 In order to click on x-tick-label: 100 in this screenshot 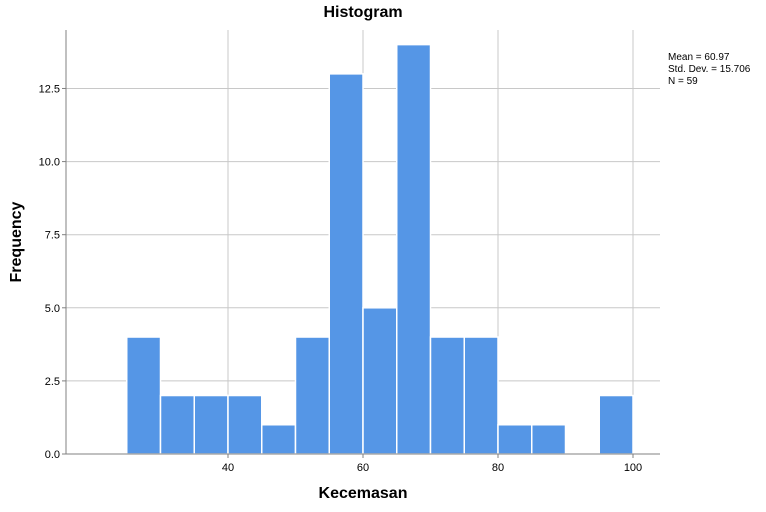, I will do `click(633, 468)`.